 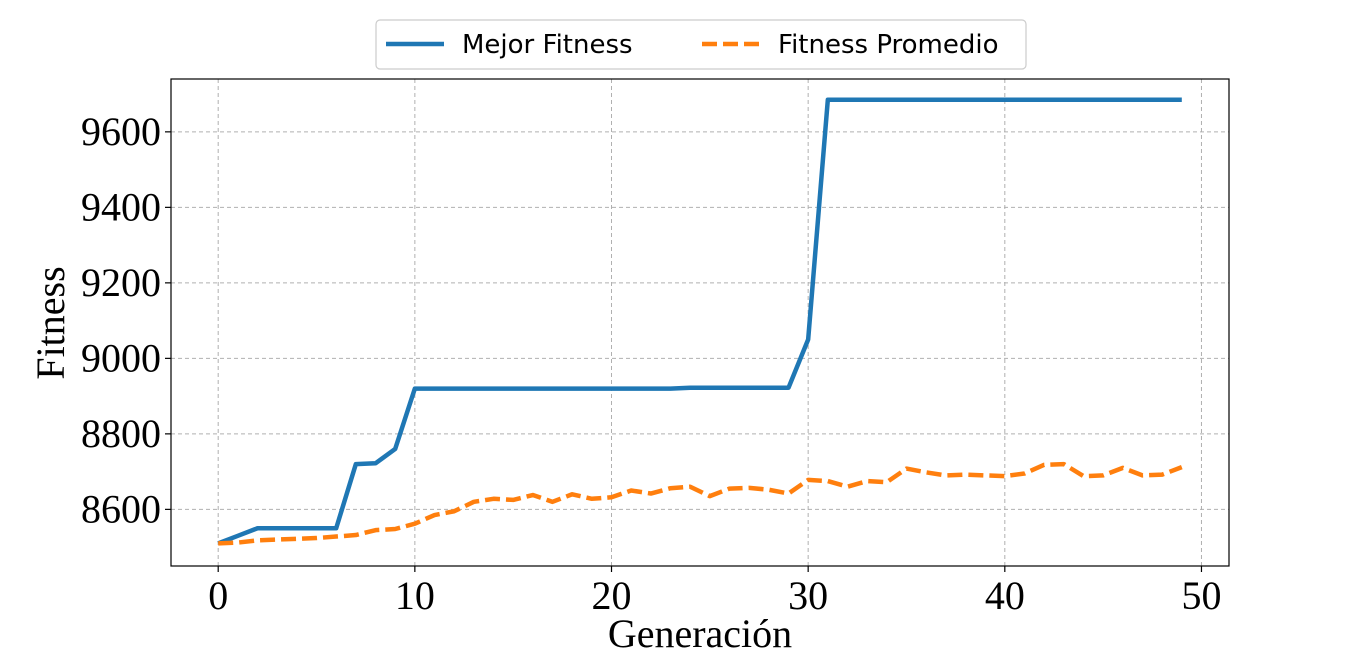 I want to click on x-tick-label: 10, so click(x=415, y=595).